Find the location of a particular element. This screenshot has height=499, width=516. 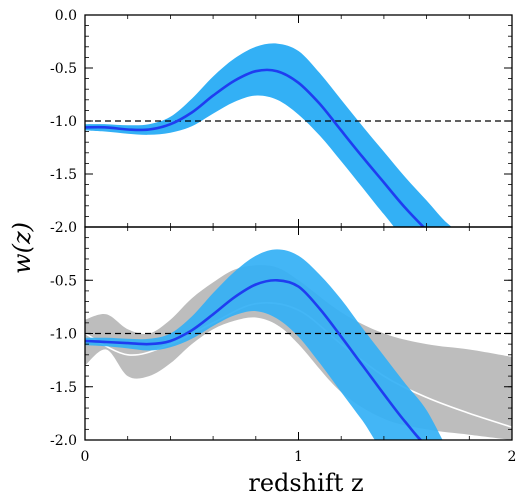

top-y-tick-label: -2.0 is located at coordinates (63, 228).